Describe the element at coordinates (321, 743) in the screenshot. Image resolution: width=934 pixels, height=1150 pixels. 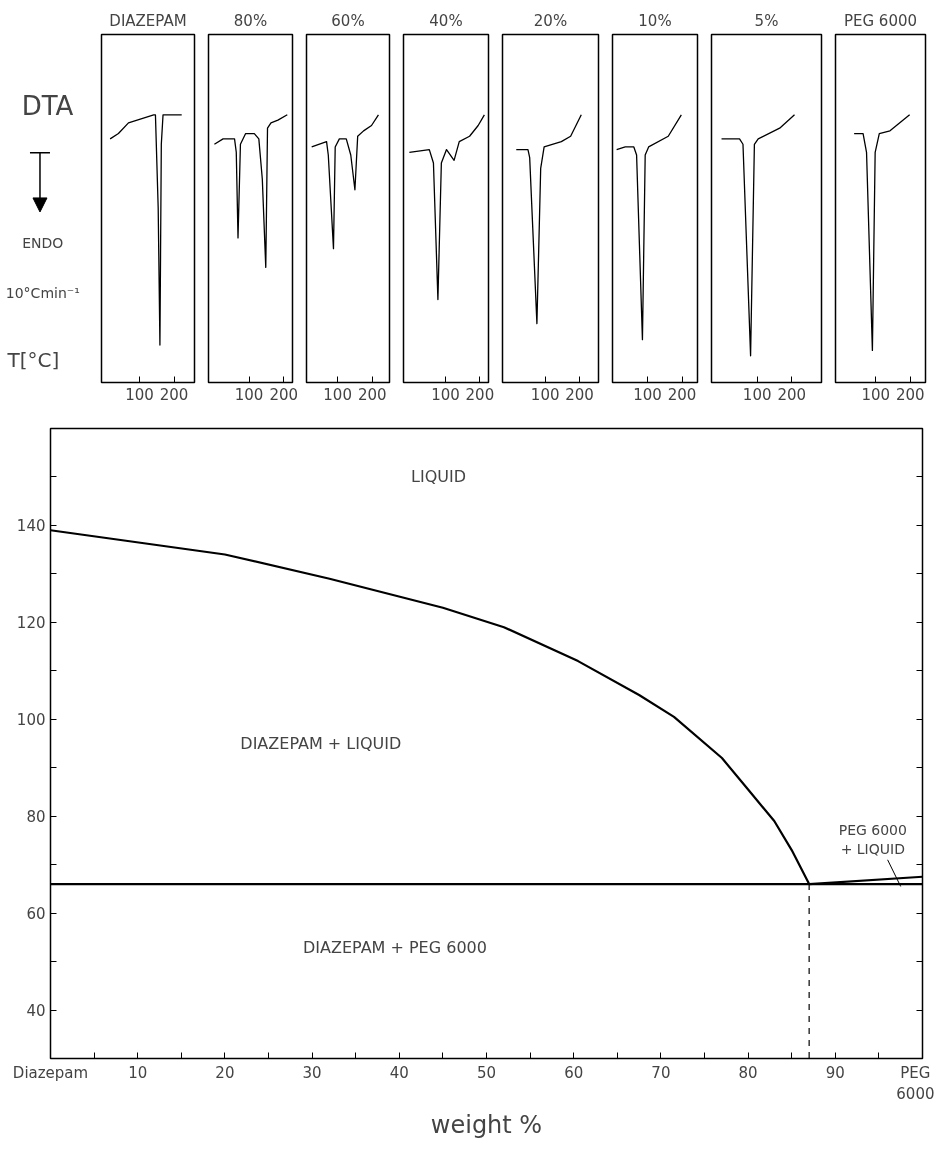
I see `annotation: DIAZEPAM + LIQUID` at that location.